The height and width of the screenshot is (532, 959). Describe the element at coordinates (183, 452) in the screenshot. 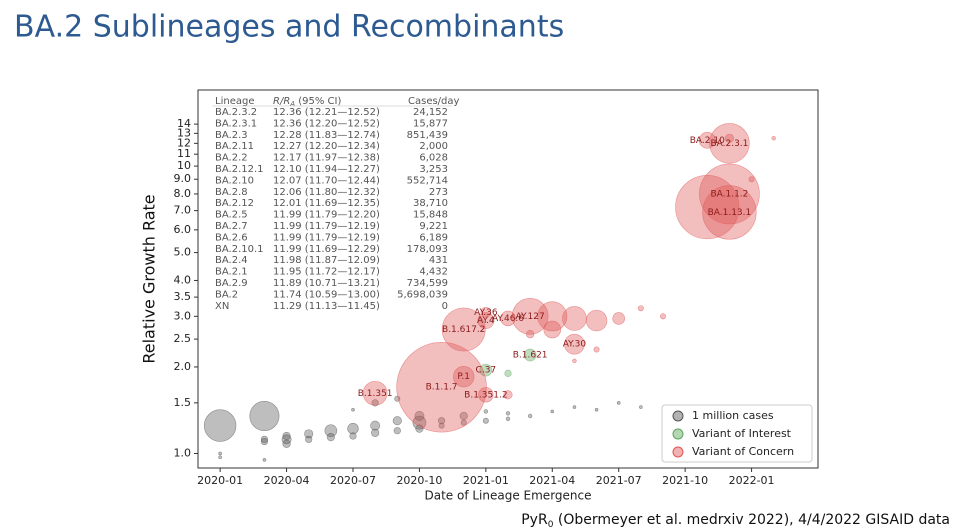

I see `y-tick-label: 1.0` at that location.